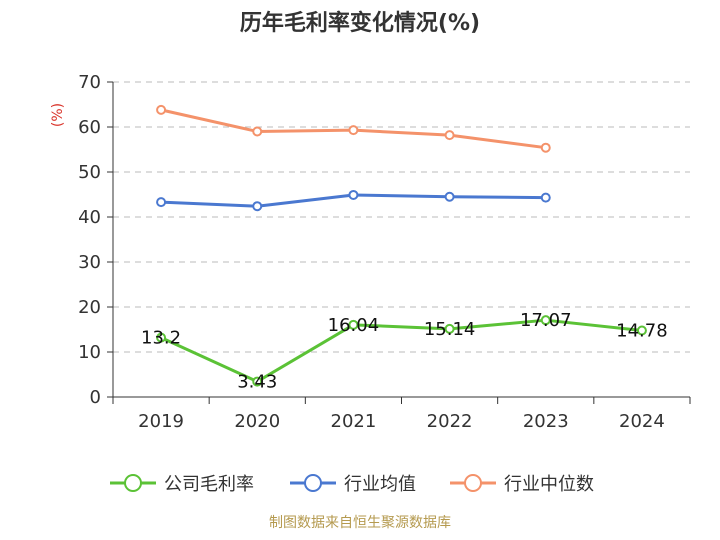 Image resolution: width=720 pixels, height=540 pixels. What do you see at coordinates (89, 82) in the screenshot?
I see `y-tick-label: 70` at bounding box center [89, 82].